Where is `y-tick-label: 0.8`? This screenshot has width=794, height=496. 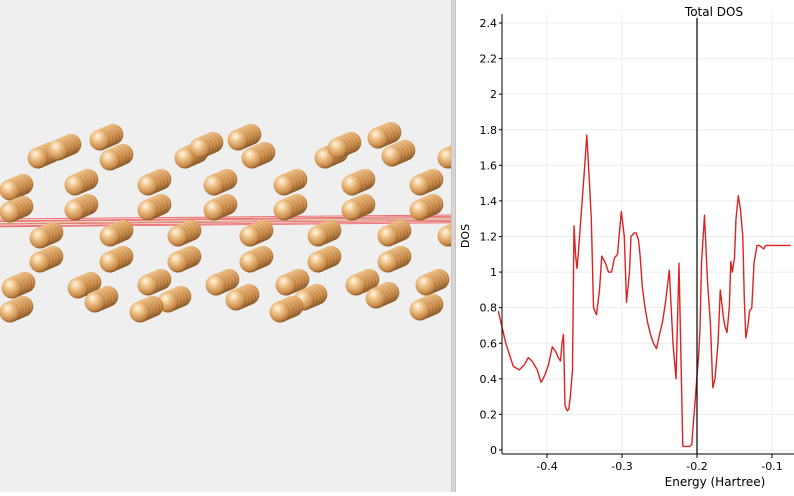 y-tick-label: 0.8 is located at coordinates (489, 308).